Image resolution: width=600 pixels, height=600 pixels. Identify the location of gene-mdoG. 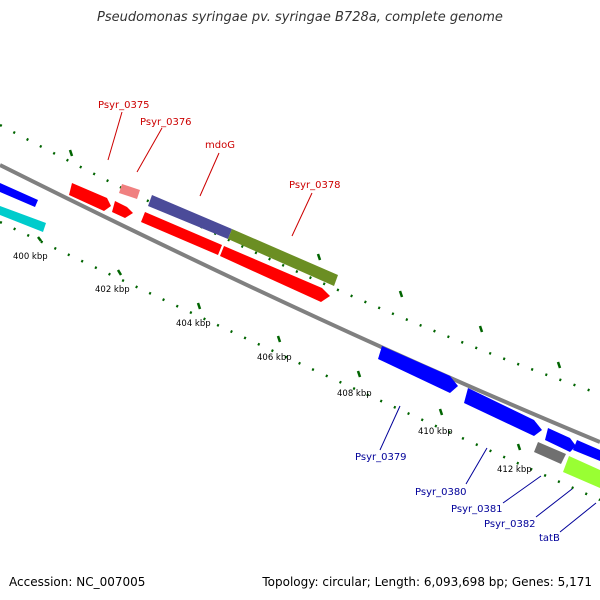
(190, 217).